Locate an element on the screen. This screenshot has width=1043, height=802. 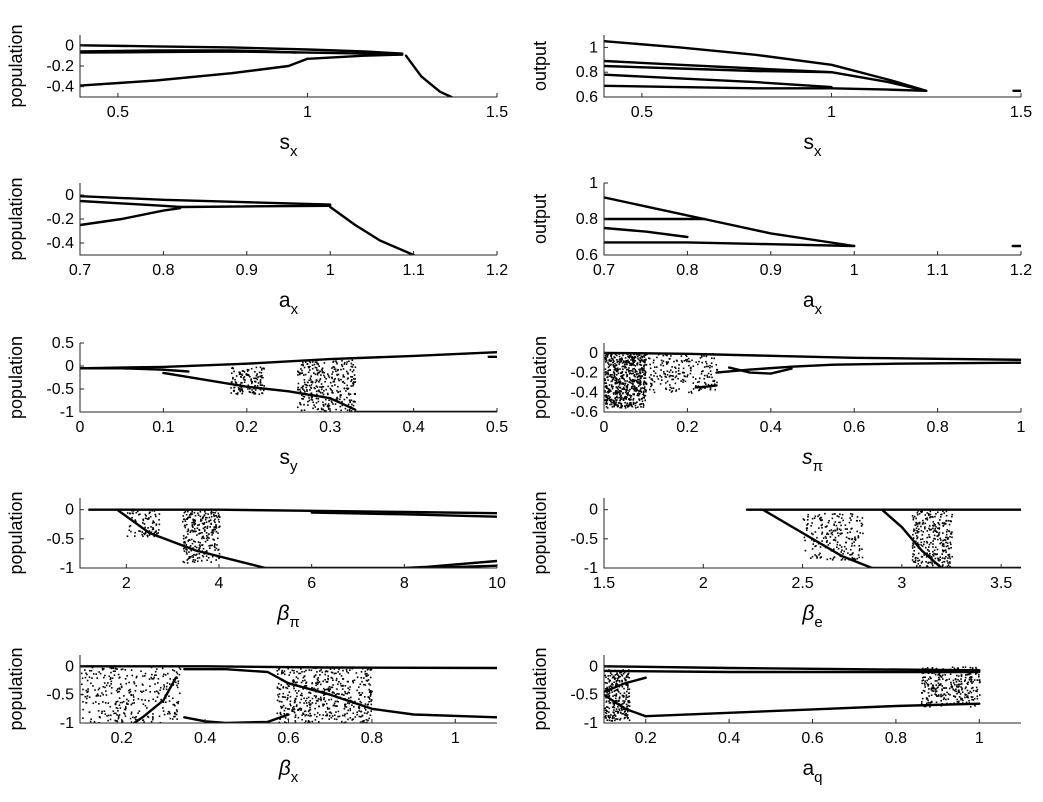
x-axis-label: sy is located at coordinates (289, 460).